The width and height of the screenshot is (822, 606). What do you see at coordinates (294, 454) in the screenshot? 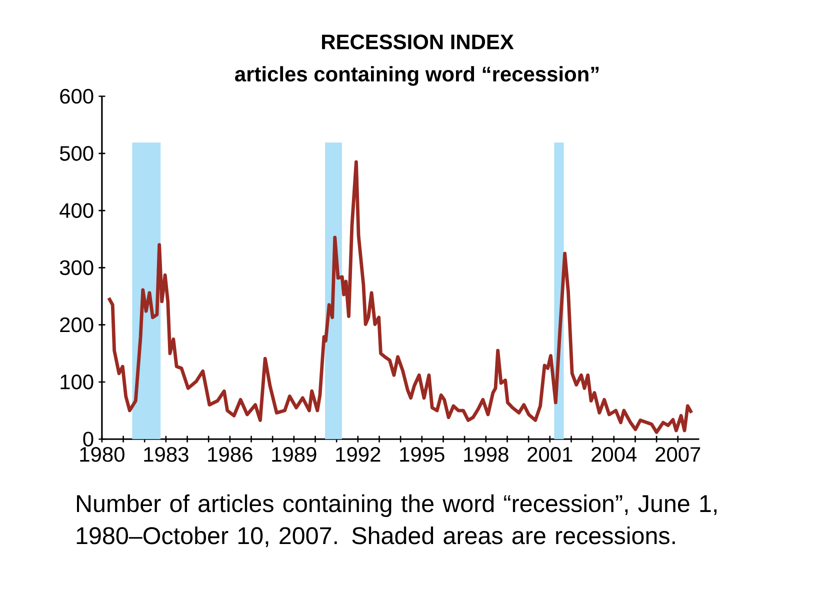
I see `x-tick-label: 1989` at bounding box center [294, 454].